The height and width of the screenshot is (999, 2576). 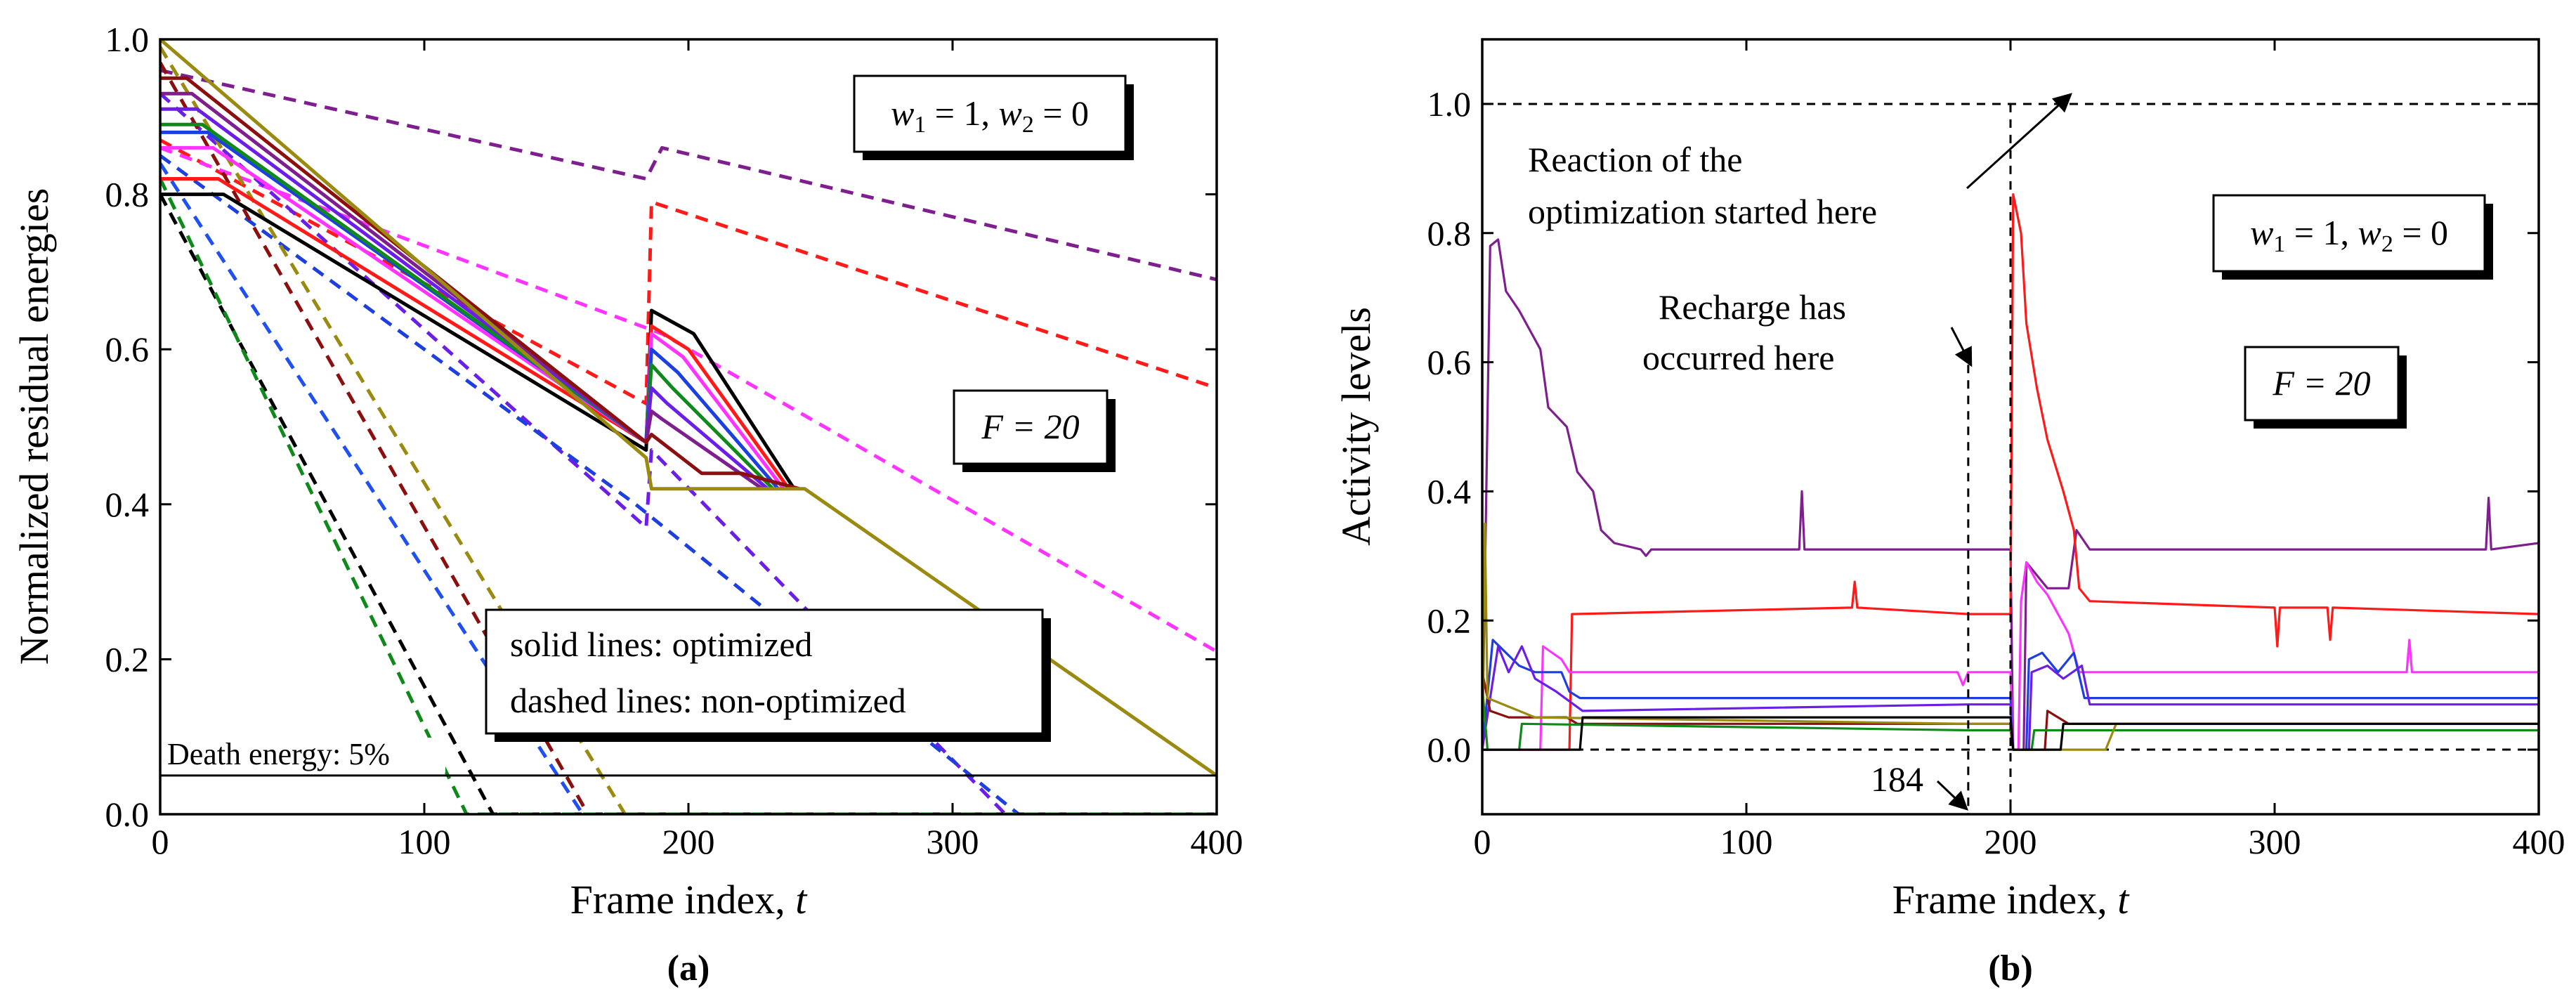 What do you see at coordinates (128, 659) in the screenshot?
I see `chart-a-ytick-label: 0.2` at bounding box center [128, 659].